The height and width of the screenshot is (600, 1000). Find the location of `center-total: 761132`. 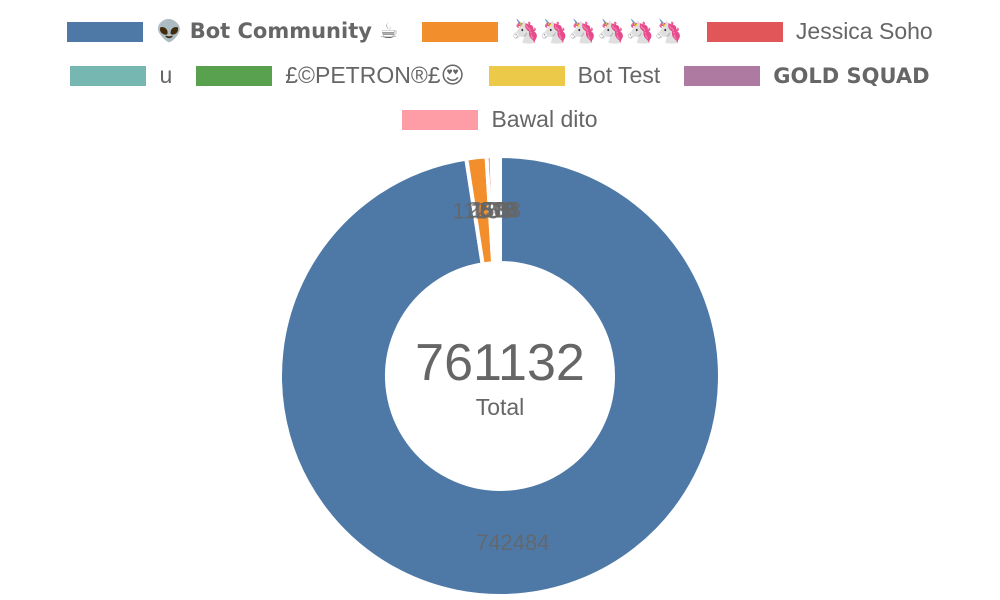

center-total: 761132 is located at coordinates (500, 363).